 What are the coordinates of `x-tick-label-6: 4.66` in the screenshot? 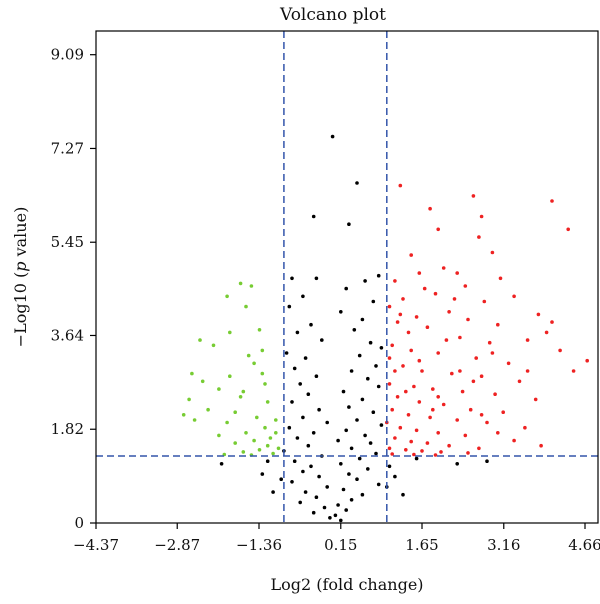 It's located at (584, 545).